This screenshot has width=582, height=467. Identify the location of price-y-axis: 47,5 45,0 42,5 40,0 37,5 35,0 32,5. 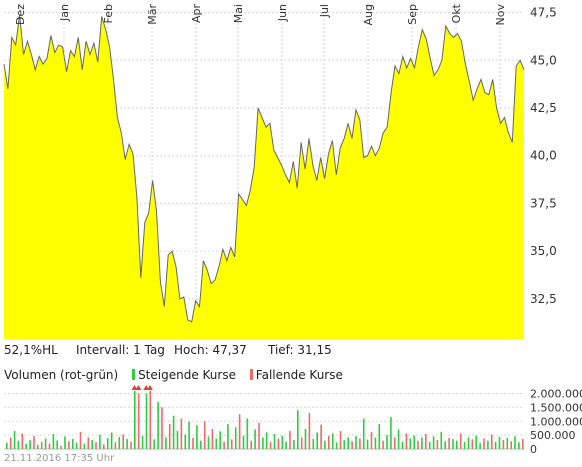
(543, 156).